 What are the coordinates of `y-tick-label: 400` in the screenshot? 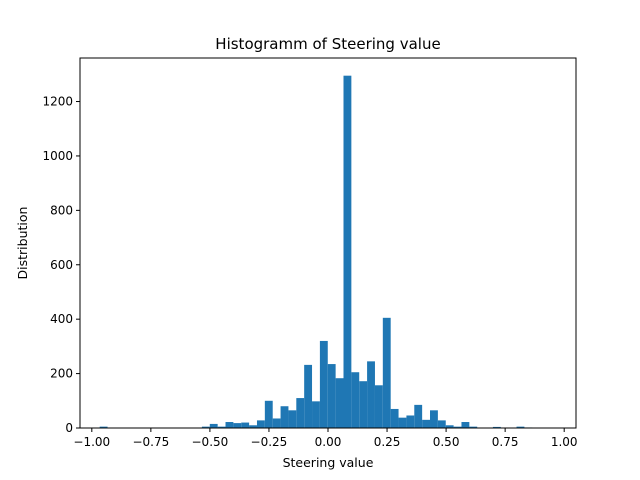 It's located at (61, 319).